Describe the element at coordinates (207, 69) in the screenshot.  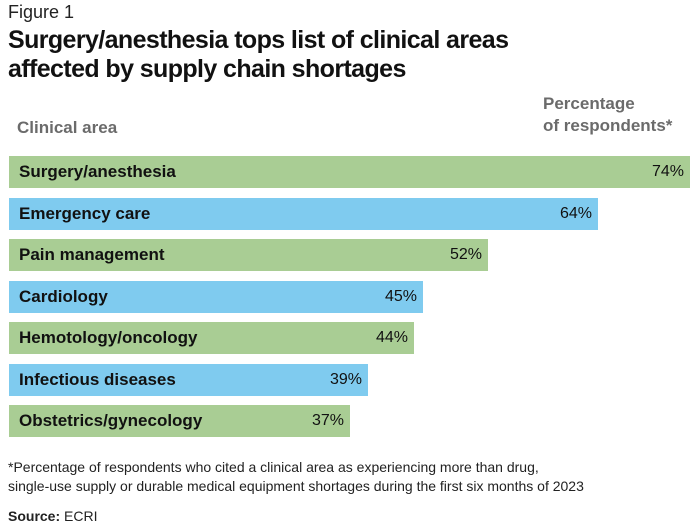
I see `chart-title-line-2: affected by supply chain shortages` at that location.